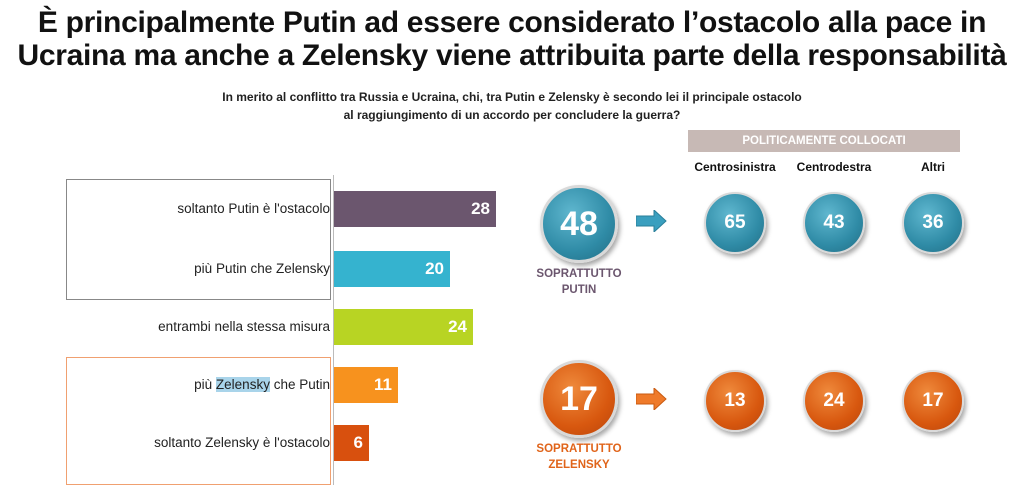  I want to click on bar-category-label: più Putin che Zelensky, so click(262, 269).